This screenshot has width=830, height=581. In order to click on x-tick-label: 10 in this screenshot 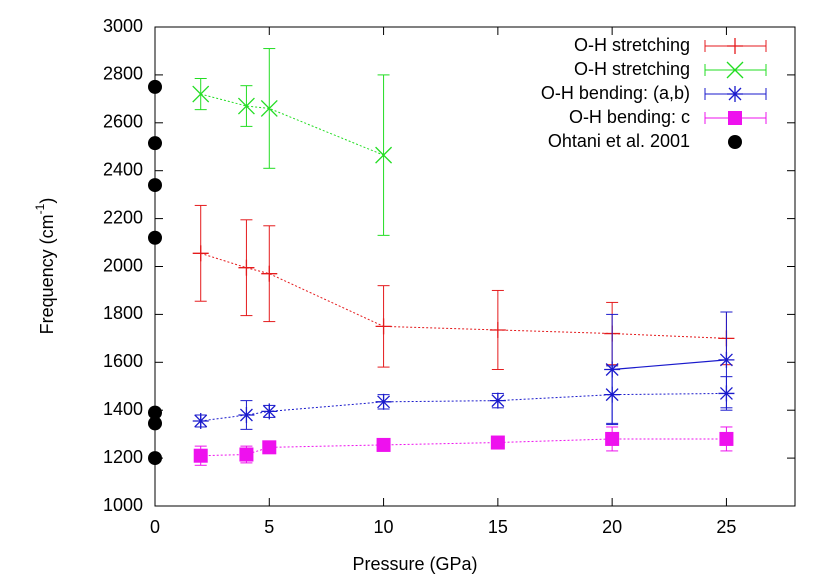, I will do `click(384, 527)`.